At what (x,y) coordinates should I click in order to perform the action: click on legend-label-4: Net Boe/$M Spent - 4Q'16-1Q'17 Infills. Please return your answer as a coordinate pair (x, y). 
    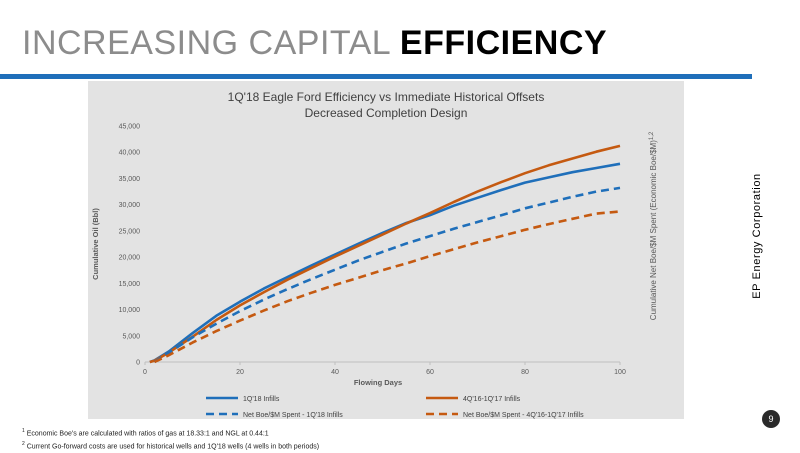
    Looking at the image, I should click on (523, 415).